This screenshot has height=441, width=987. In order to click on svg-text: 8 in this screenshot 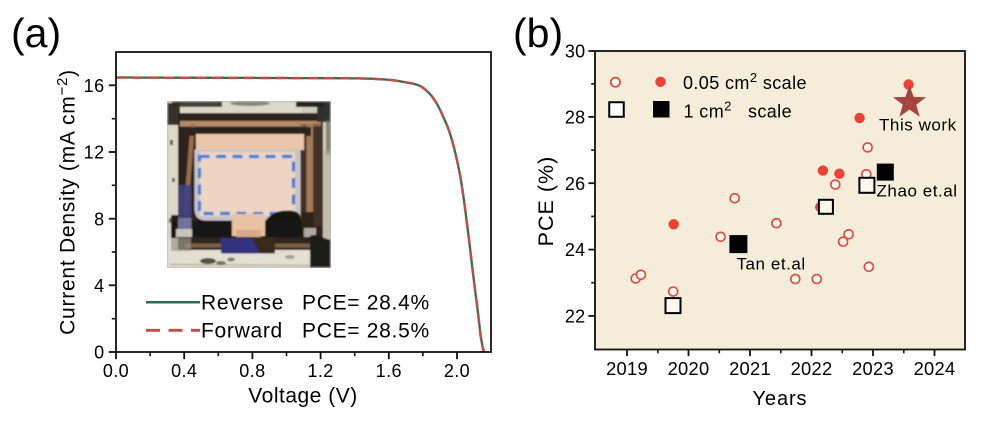, I will do `click(99, 219)`.